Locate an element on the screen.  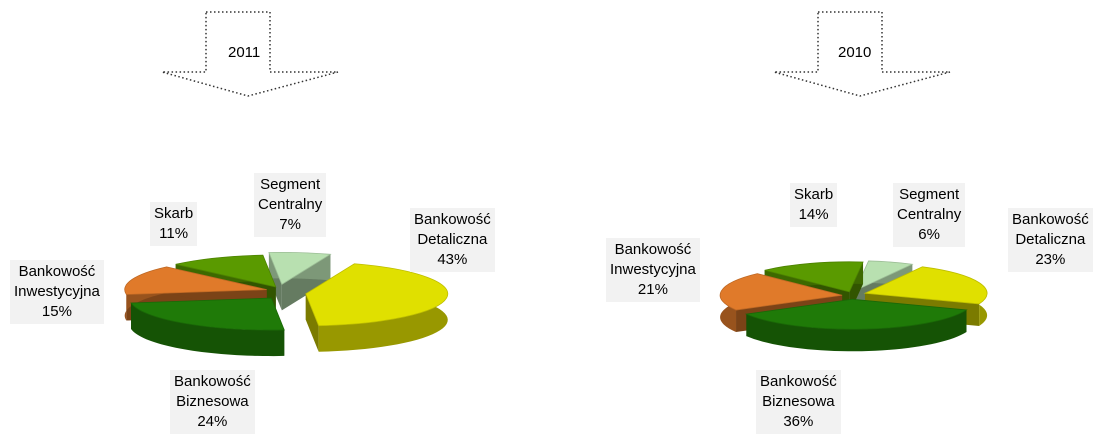
pie-slice-biznesowa-2011 is located at coordinates (207, 327).